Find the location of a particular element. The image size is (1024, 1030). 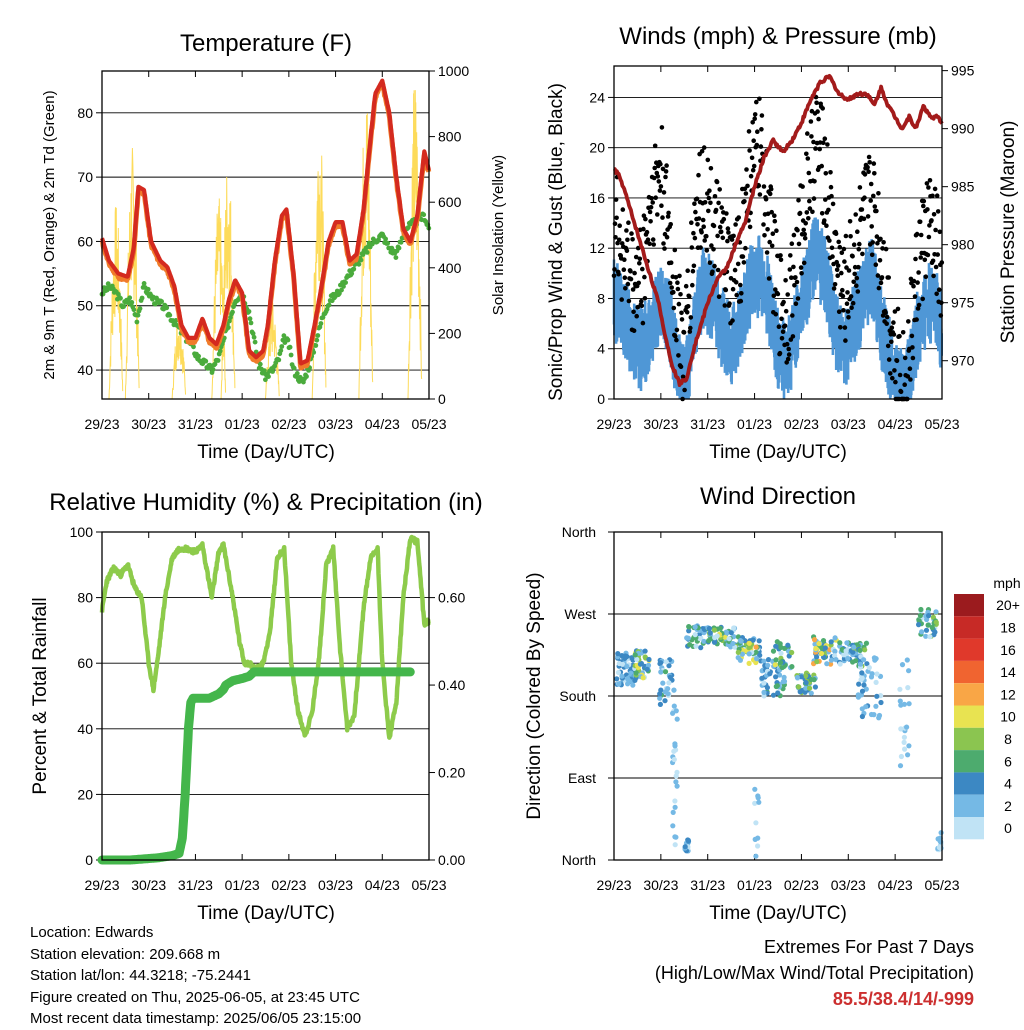

precip-ytick-right-label: 0.60 is located at coordinates (451, 598).